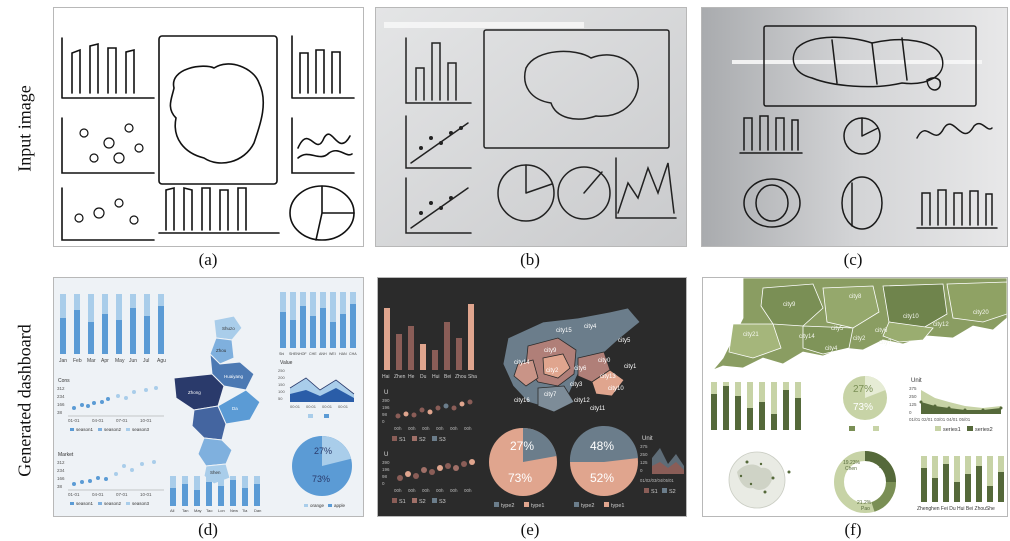  What do you see at coordinates (245, 510) in the screenshot?
I see `svg-text: Tia` at bounding box center [245, 510].